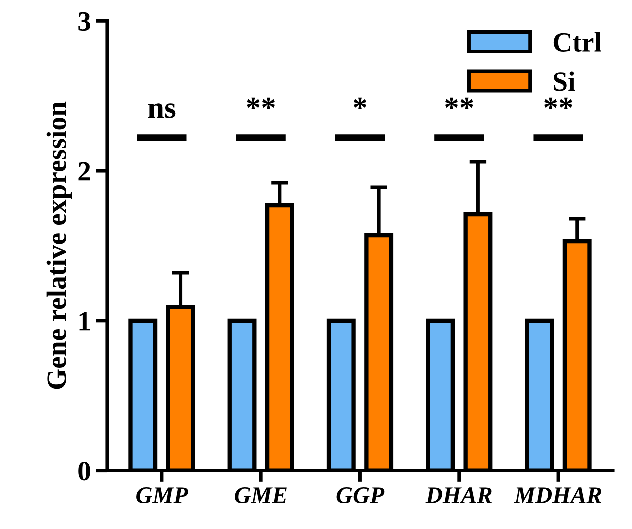 This screenshot has height=529, width=632. I want to click on y-tick-label: 2, so click(84, 171).